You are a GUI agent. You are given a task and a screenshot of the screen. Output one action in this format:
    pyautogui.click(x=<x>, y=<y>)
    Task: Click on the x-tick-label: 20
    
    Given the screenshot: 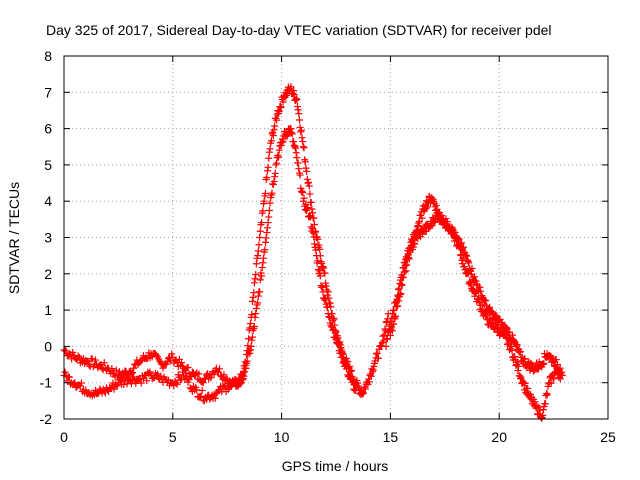 What is the action you would take?
    pyautogui.click(x=499, y=437)
    